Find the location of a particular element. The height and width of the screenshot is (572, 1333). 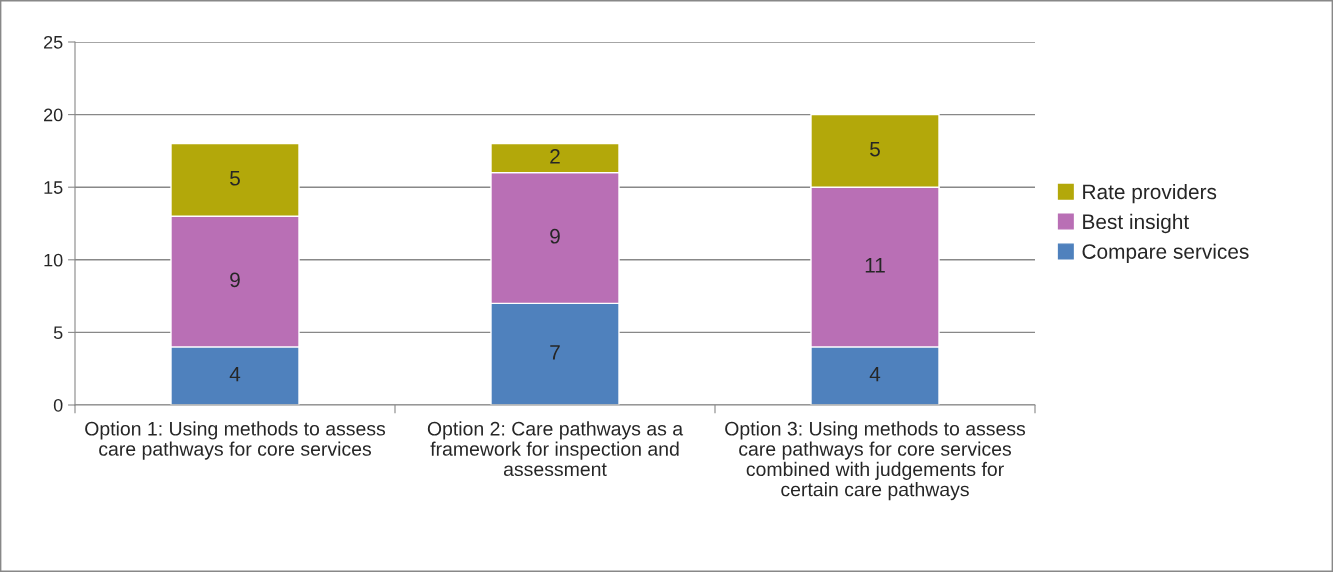

y-tick-label: 5 is located at coordinates (58, 333).